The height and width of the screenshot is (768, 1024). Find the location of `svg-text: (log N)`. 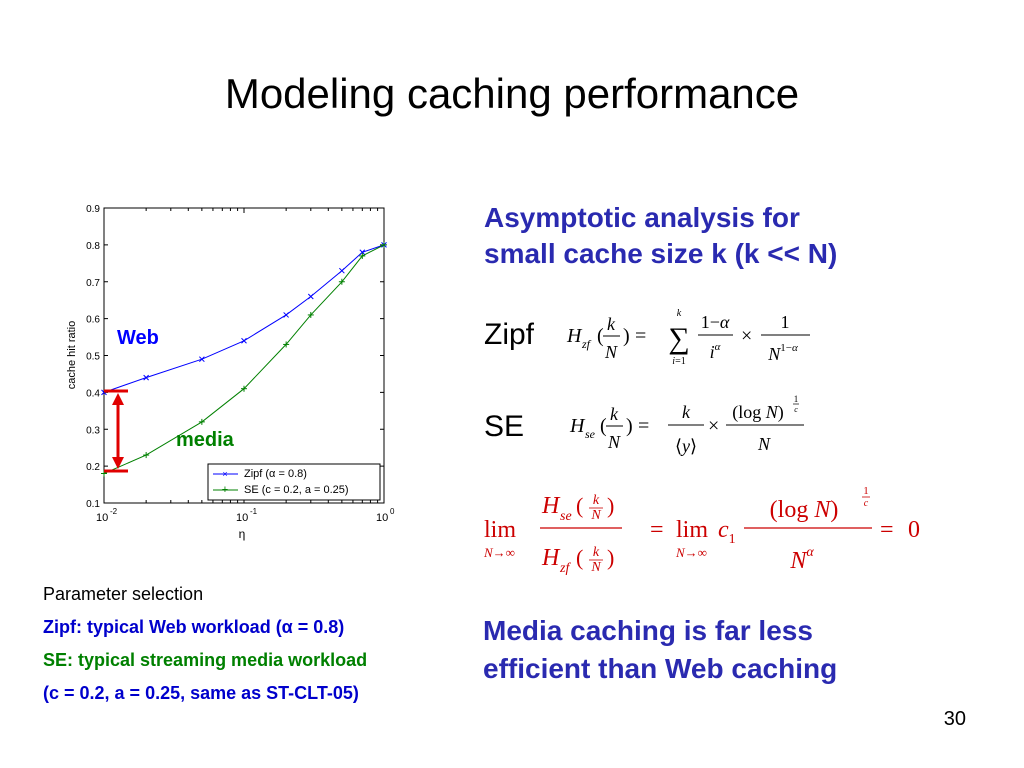

svg-text: (log N) is located at coordinates (804, 510).